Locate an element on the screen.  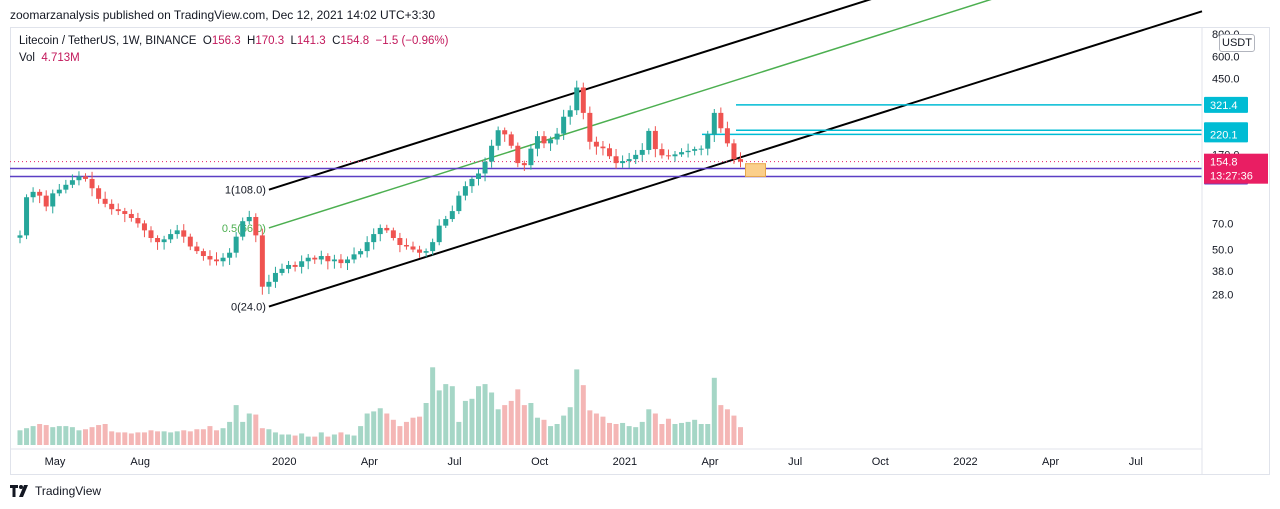
last-price-tag: 154.8 is located at coordinates (1224, 163).